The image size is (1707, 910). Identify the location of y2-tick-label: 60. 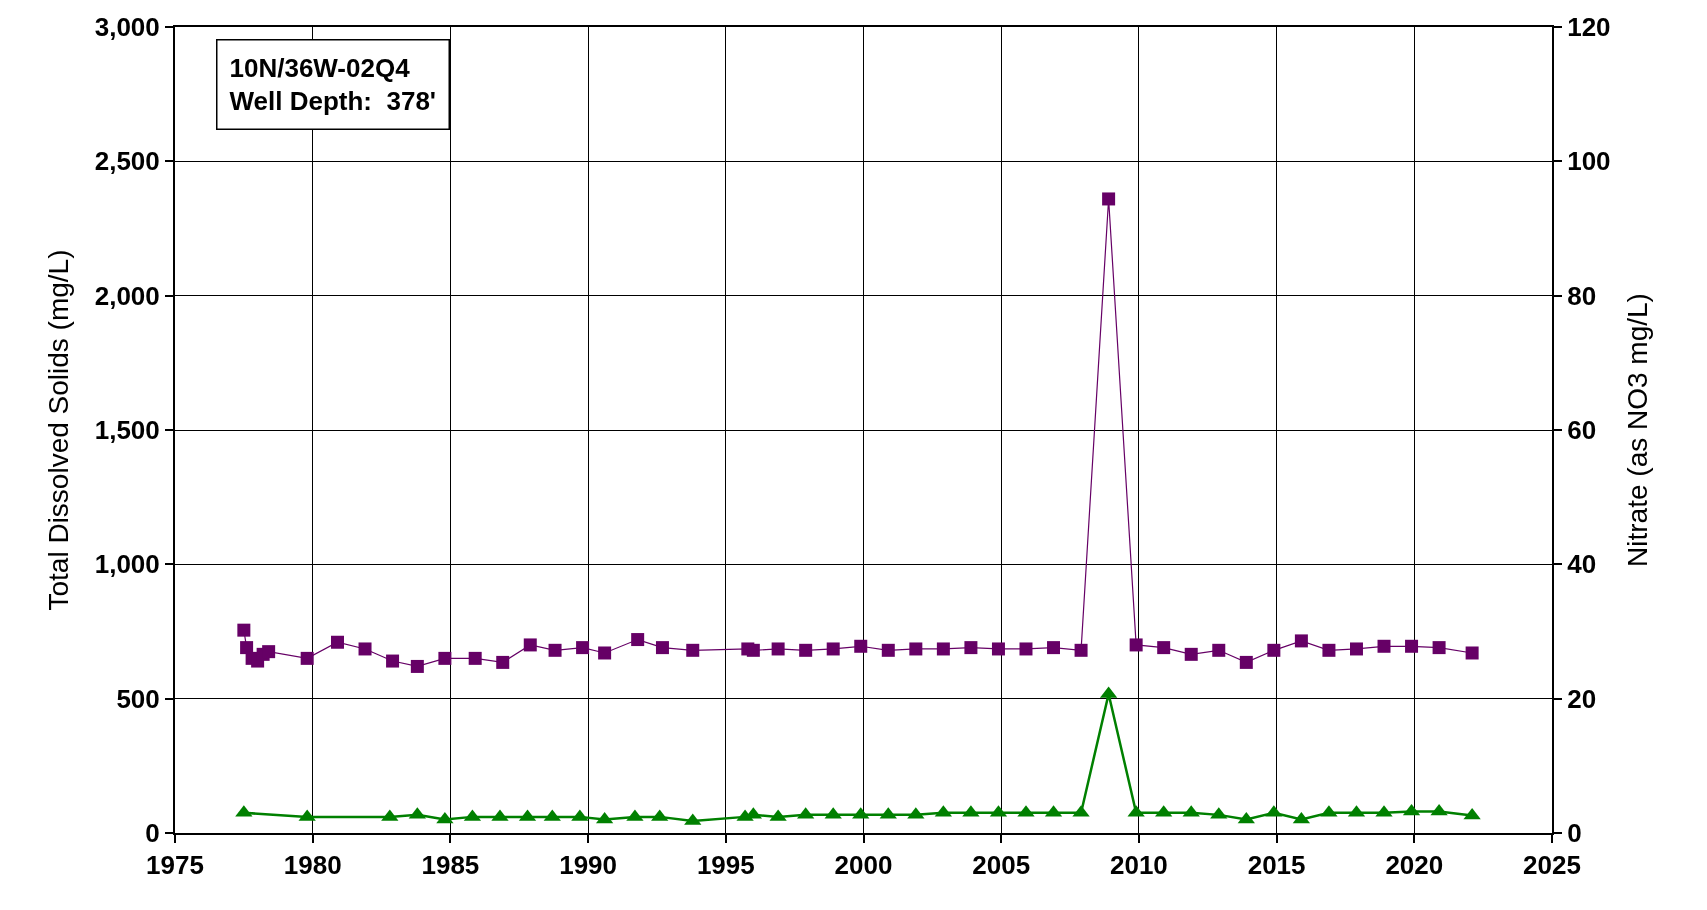
(1582, 430).